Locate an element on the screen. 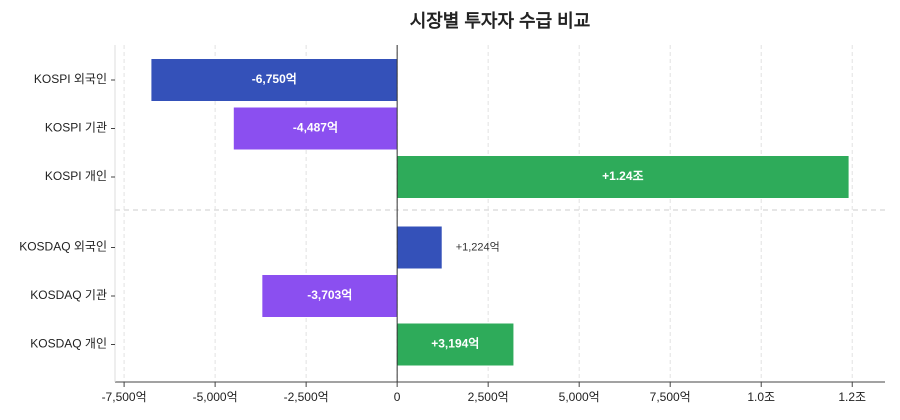  x-tick-label: -7,500억 is located at coordinates (124, 397).